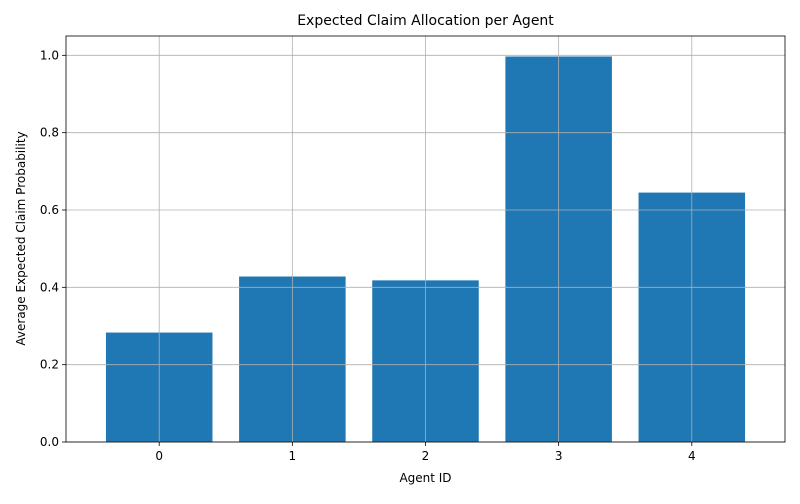 The image size is (800, 504). Describe the element at coordinates (293, 456) in the screenshot. I see `x-tick-label: 1` at that location.